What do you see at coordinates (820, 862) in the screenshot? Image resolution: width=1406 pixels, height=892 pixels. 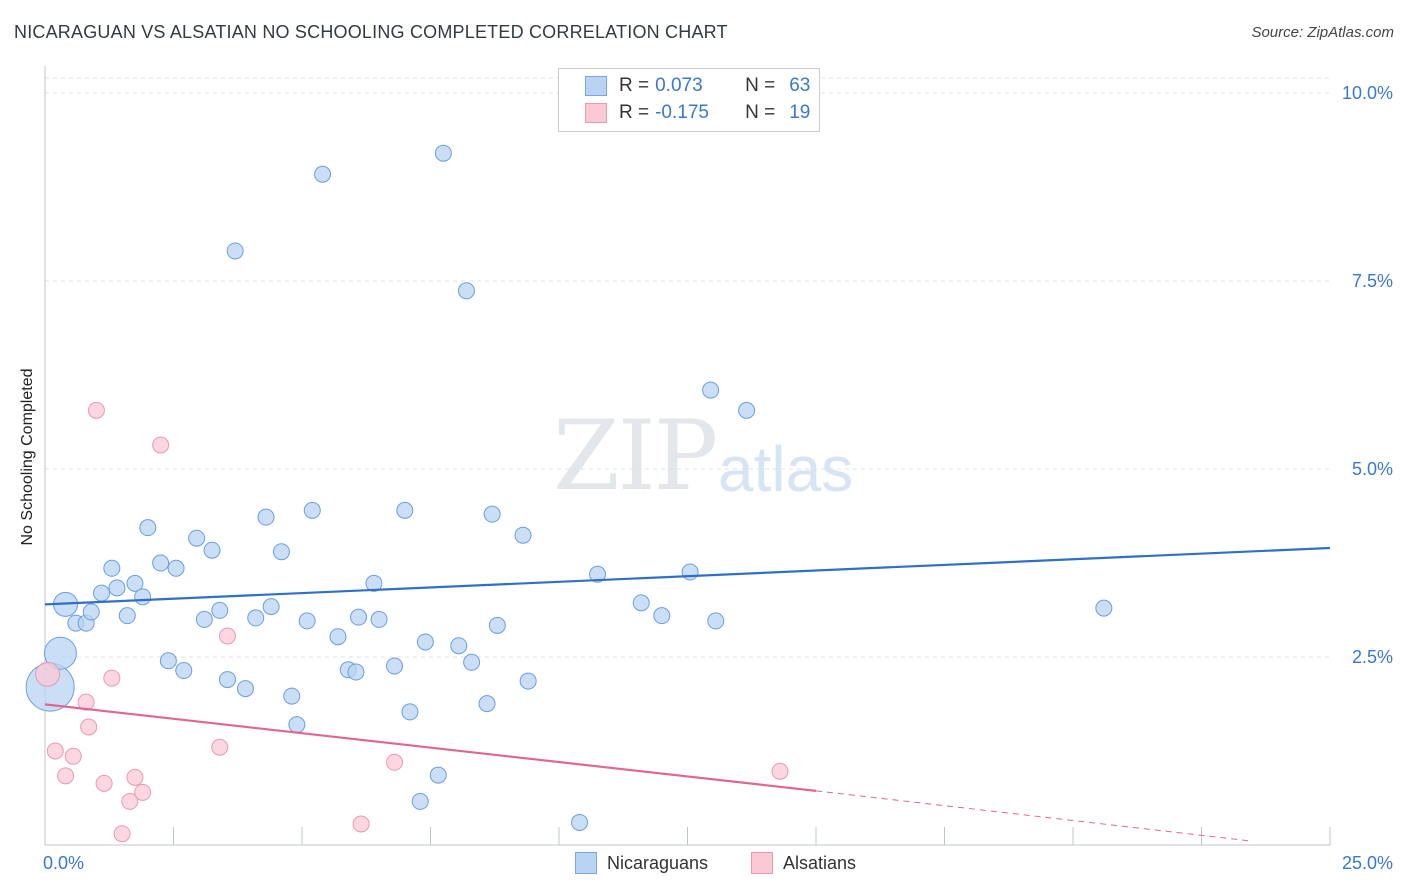 I see `bottom-legend-label-alsatians: Alsatians` at bounding box center [820, 862].